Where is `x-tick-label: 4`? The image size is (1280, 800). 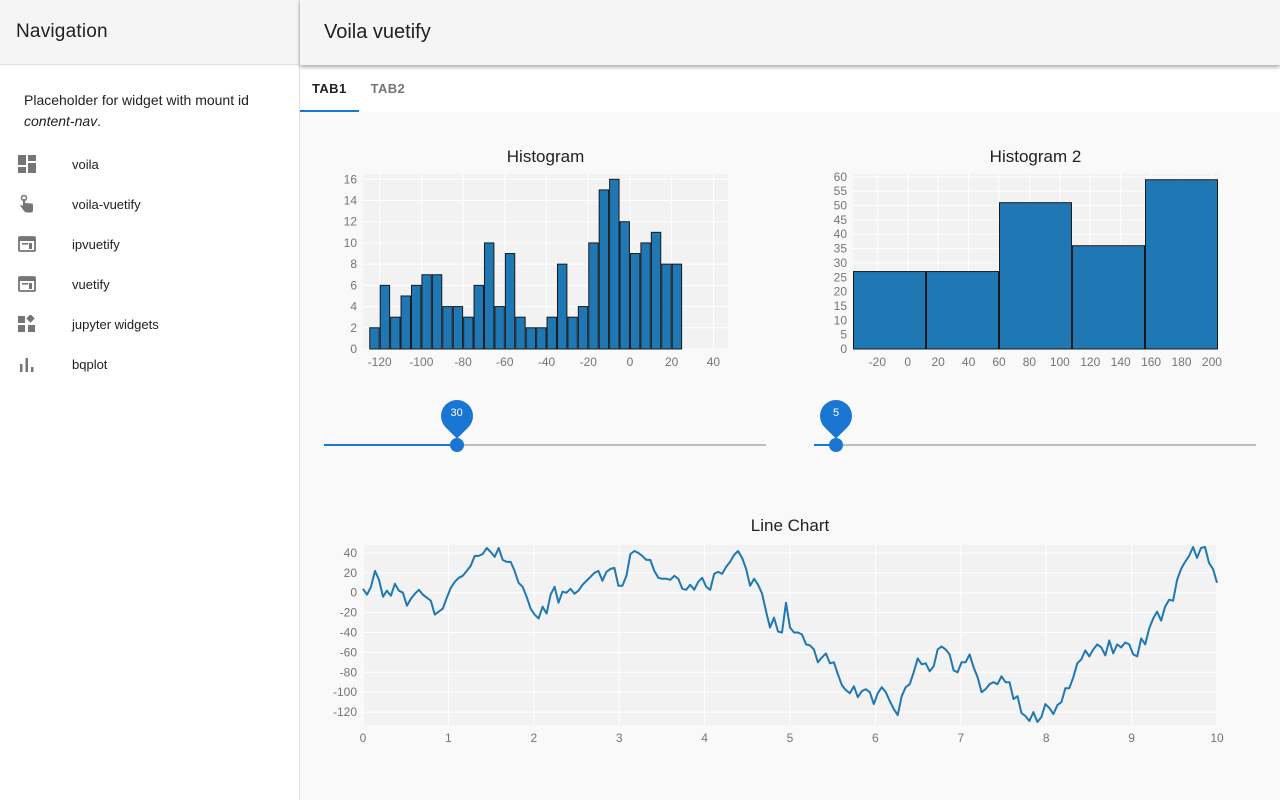
x-tick-label: 4 is located at coordinates (704, 738).